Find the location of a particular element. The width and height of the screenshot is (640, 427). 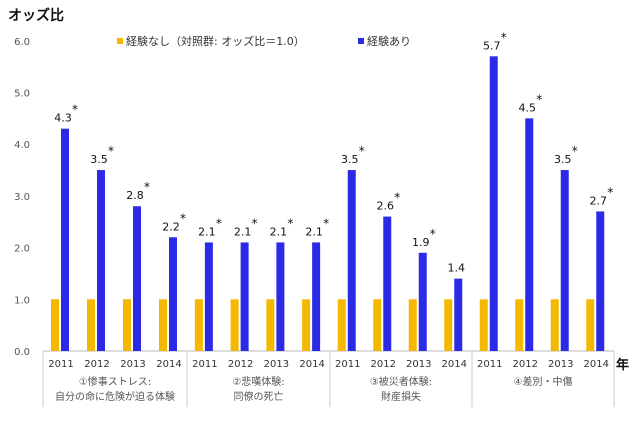

x-axis-label: 年 is located at coordinates (622, 365).